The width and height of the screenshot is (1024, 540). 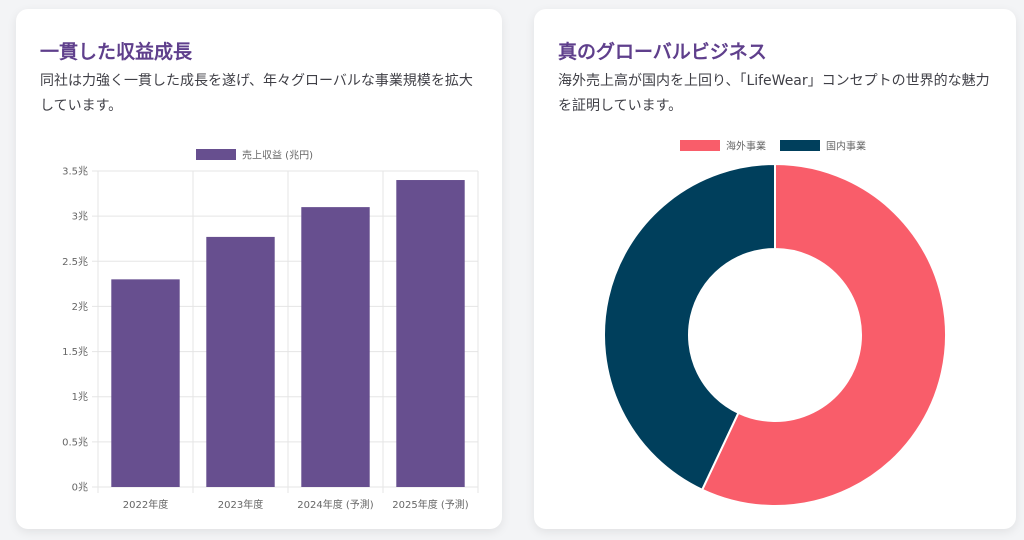 What do you see at coordinates (75, 172) in the screenshot?
I see `y-tick-label: 3.5兆` at bounding box center [75, 172].